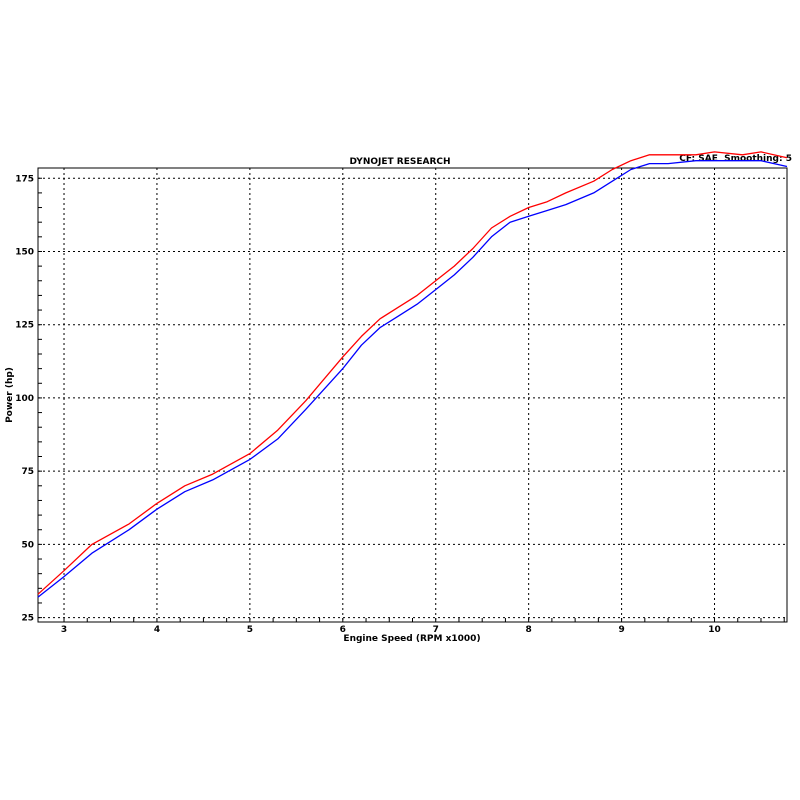  Describe the element at coordinates (27, 545) in the screenshot. I see `y-tick-label: 50` at that location.